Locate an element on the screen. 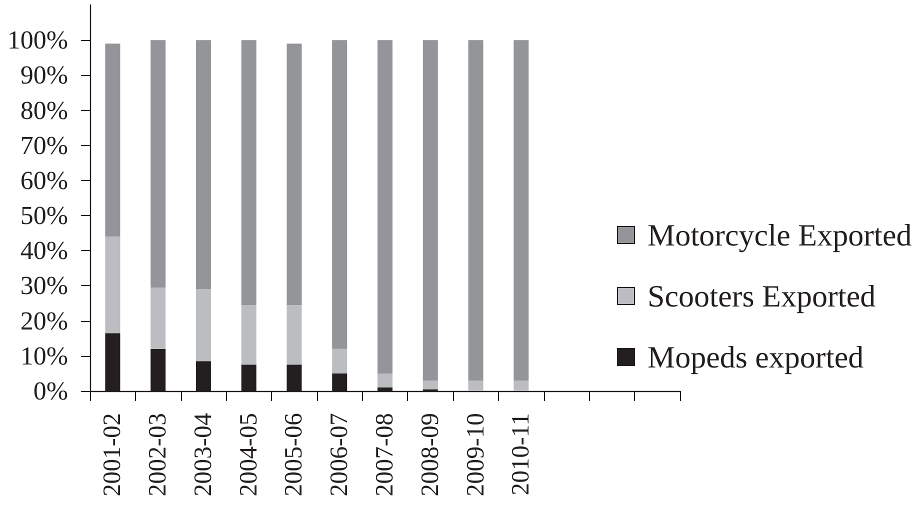 Image resolution: width=915 pixels, height=506 pixels. x-tick-label: 2003-04 is located at coordinates (203, 454).